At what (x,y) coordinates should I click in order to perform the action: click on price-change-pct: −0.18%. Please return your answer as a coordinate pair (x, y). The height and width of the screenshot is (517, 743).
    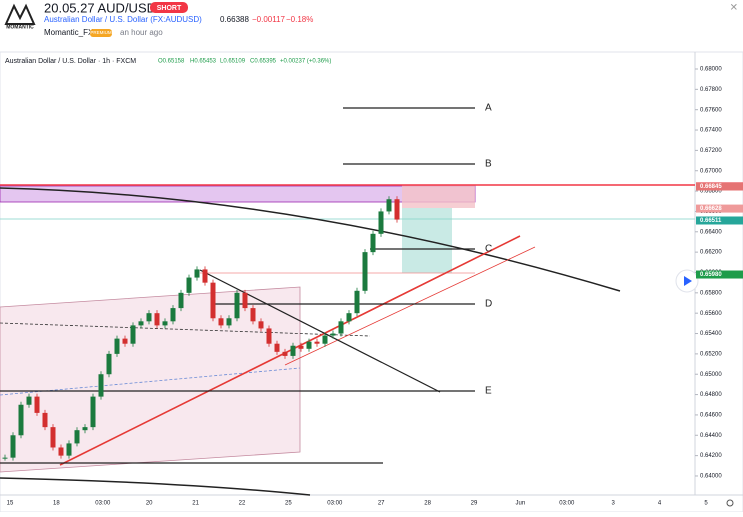
    Looking at the image, I should click on (299, 19).